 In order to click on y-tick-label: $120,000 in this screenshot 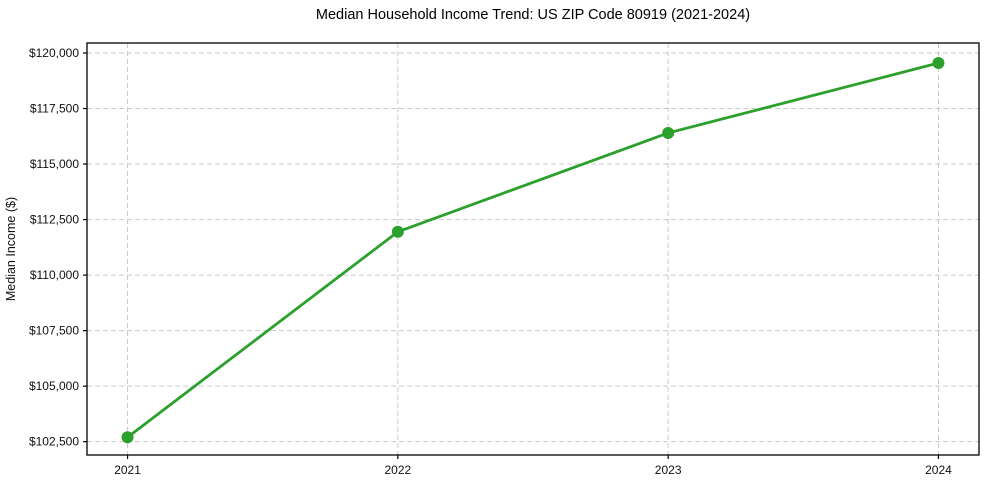, I will do `click(54, 53)`.